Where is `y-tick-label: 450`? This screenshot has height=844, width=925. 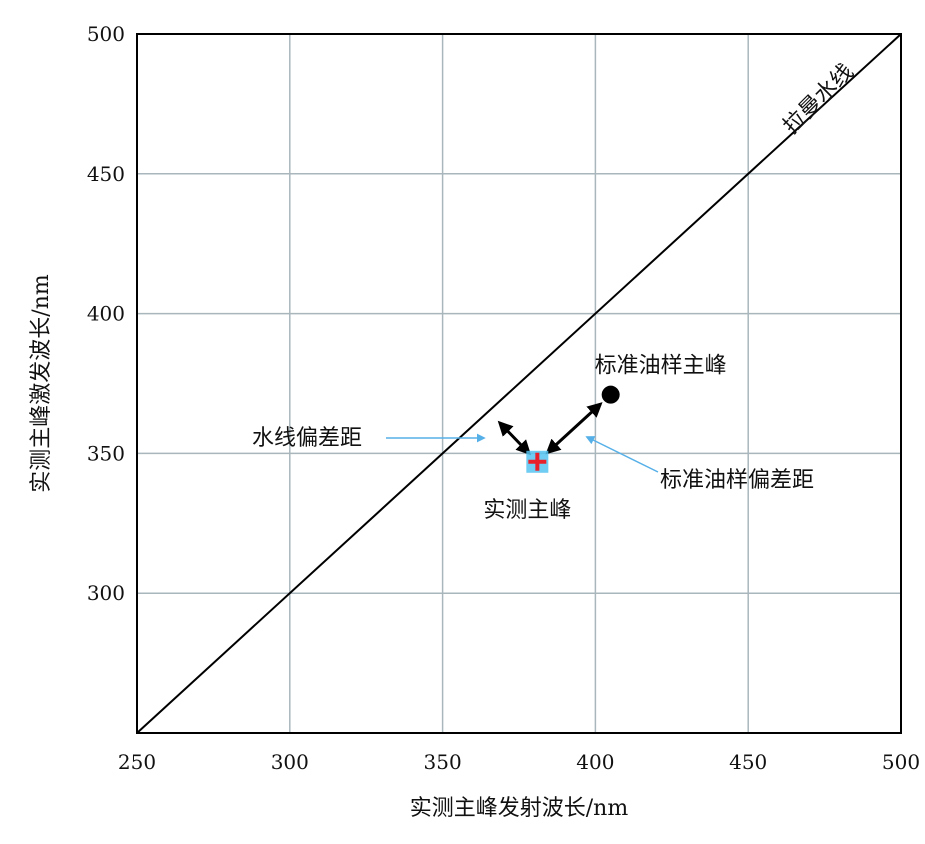 y-tick-label: 450 is located at coordinates (106, 174).